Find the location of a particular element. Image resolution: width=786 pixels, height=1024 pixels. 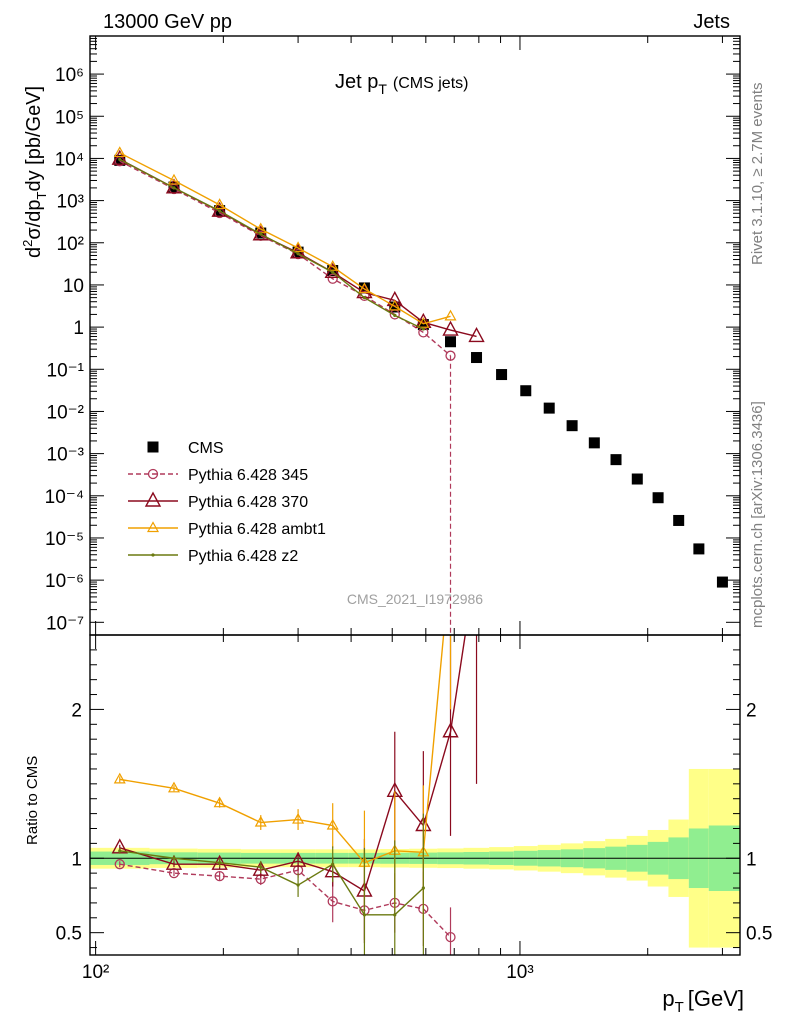

y-tick-label: 10⁻¹ is located at coordinates (66, 370).